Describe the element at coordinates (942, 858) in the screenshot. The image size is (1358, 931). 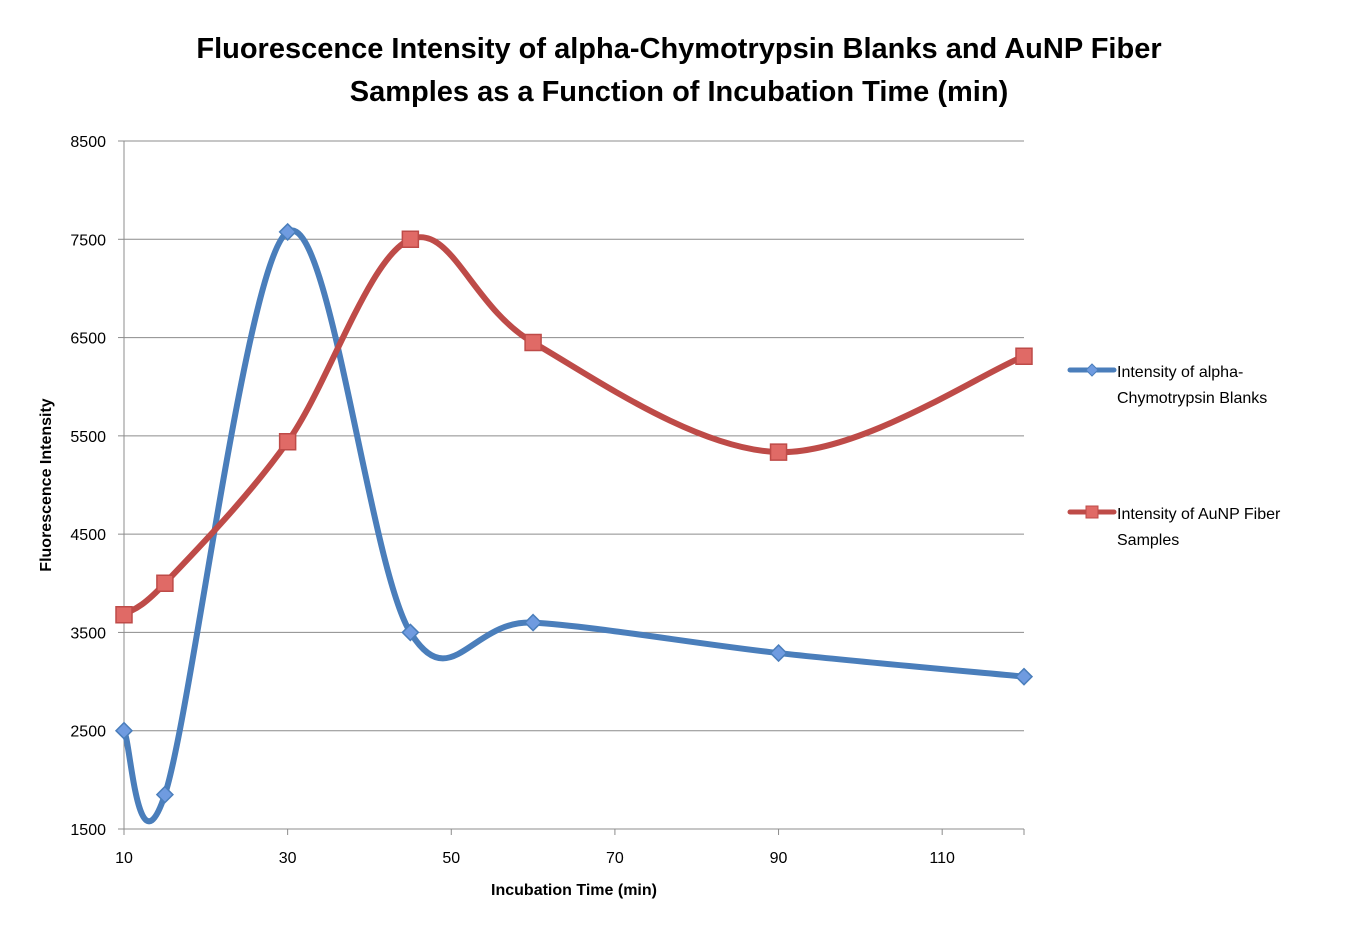
I see `x-tick-label: 110` at that location.